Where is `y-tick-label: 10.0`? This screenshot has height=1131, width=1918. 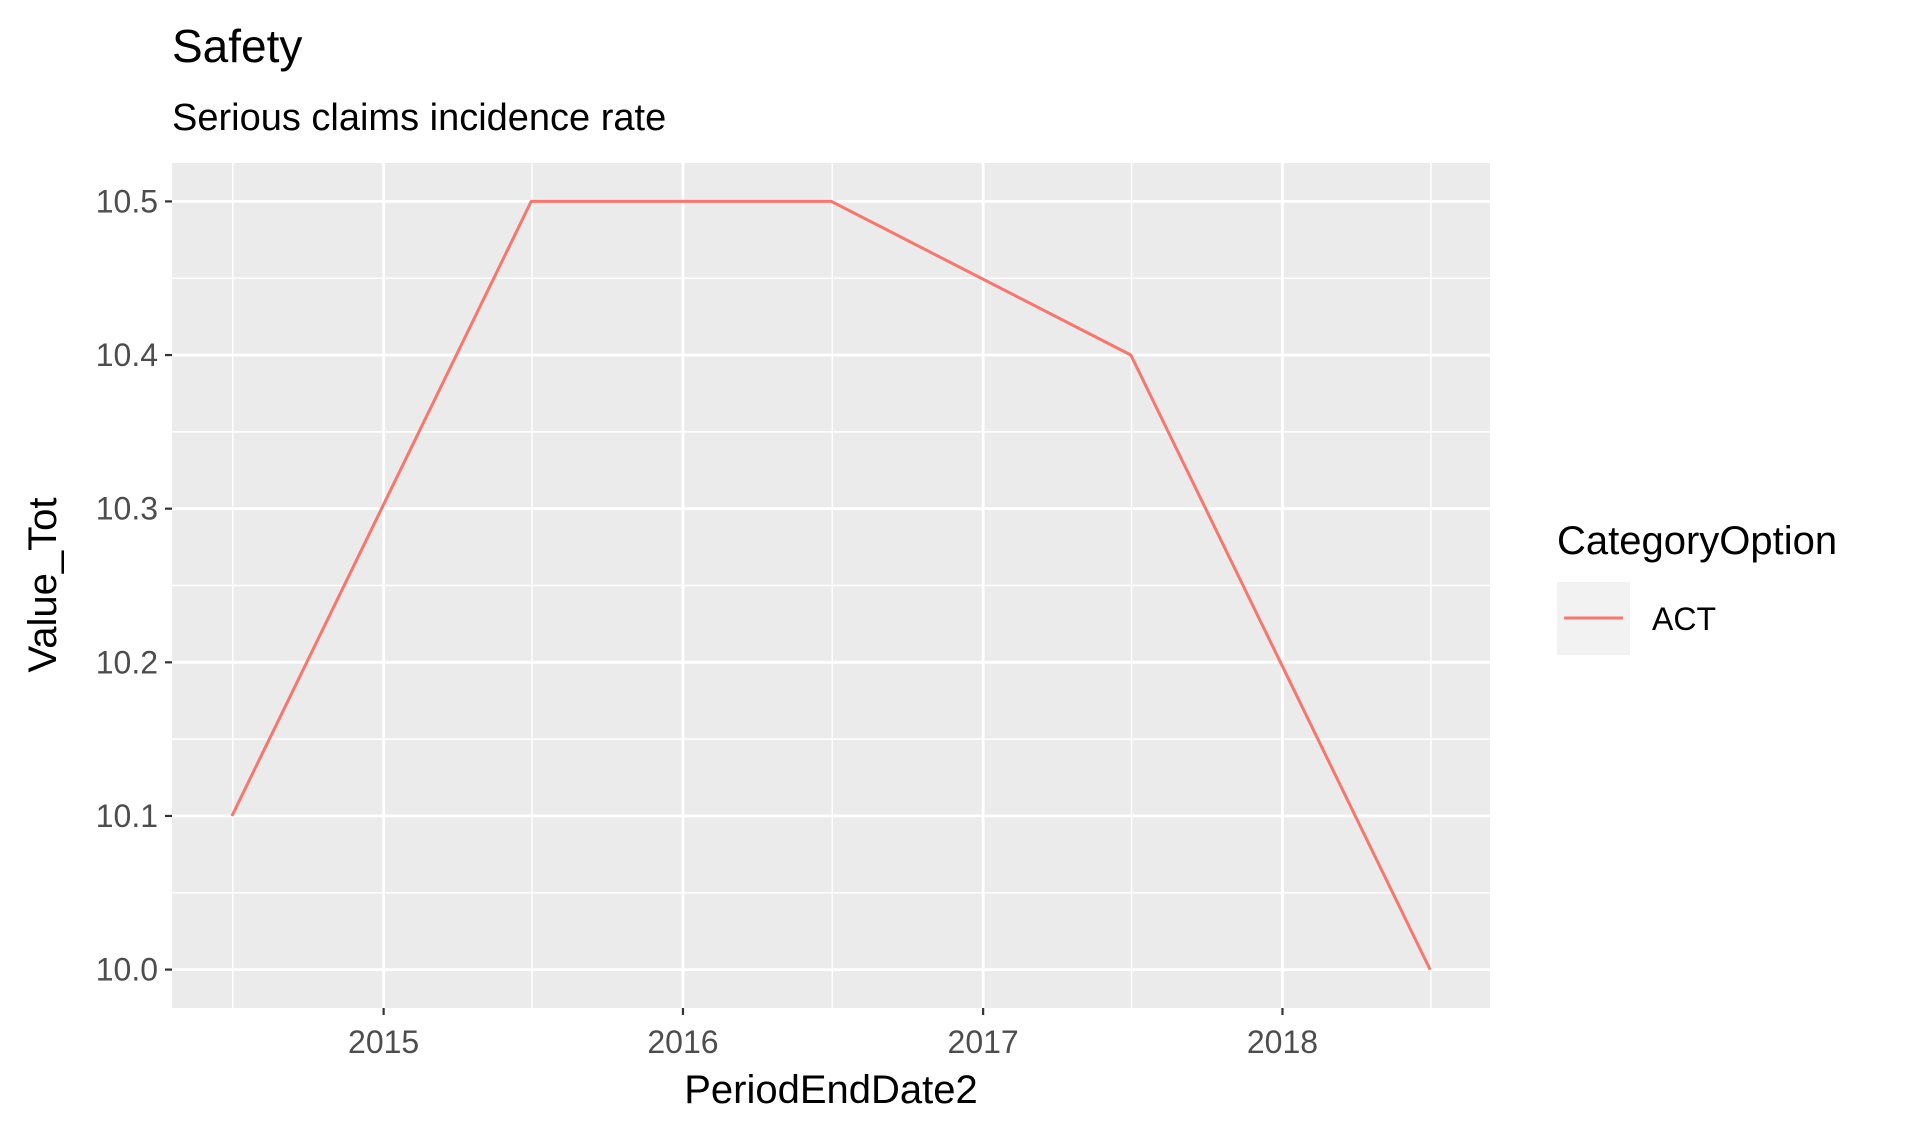
y-tick-label: 10.0 is located at coordinates (127, 970).